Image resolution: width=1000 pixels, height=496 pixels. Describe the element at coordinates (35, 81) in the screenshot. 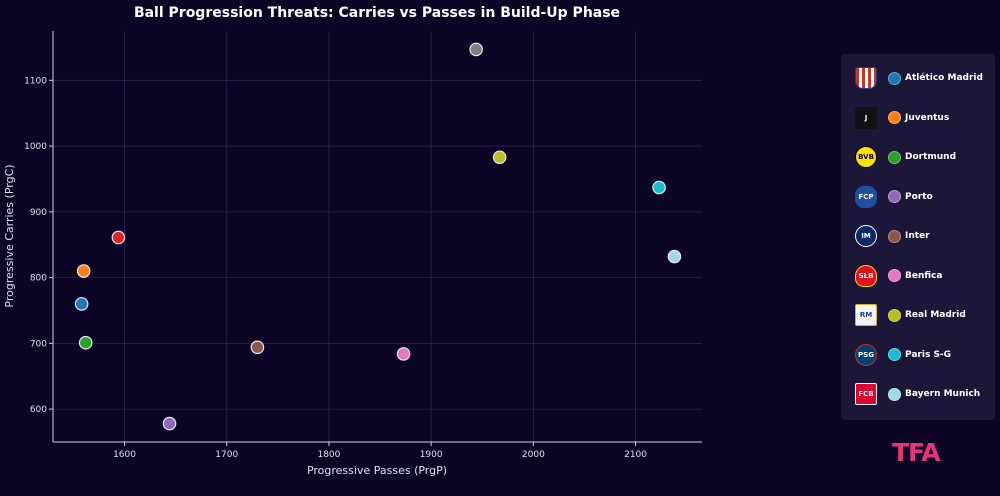

I see `y-tick-label: 1100` at that location.